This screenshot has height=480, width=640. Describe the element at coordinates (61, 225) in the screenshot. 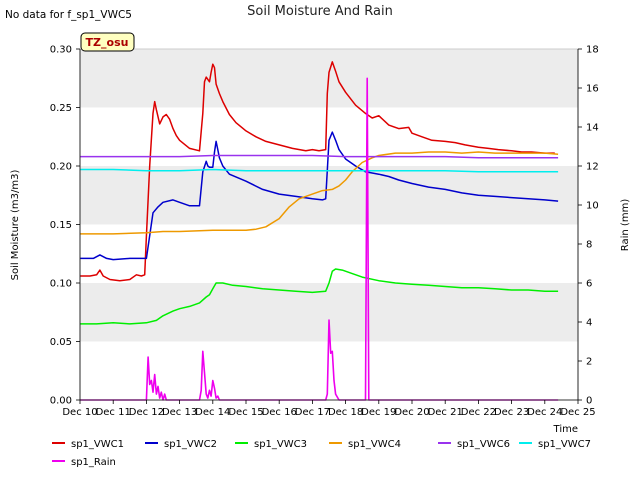

I see `y-left-tick-label: 0.15` at that location.